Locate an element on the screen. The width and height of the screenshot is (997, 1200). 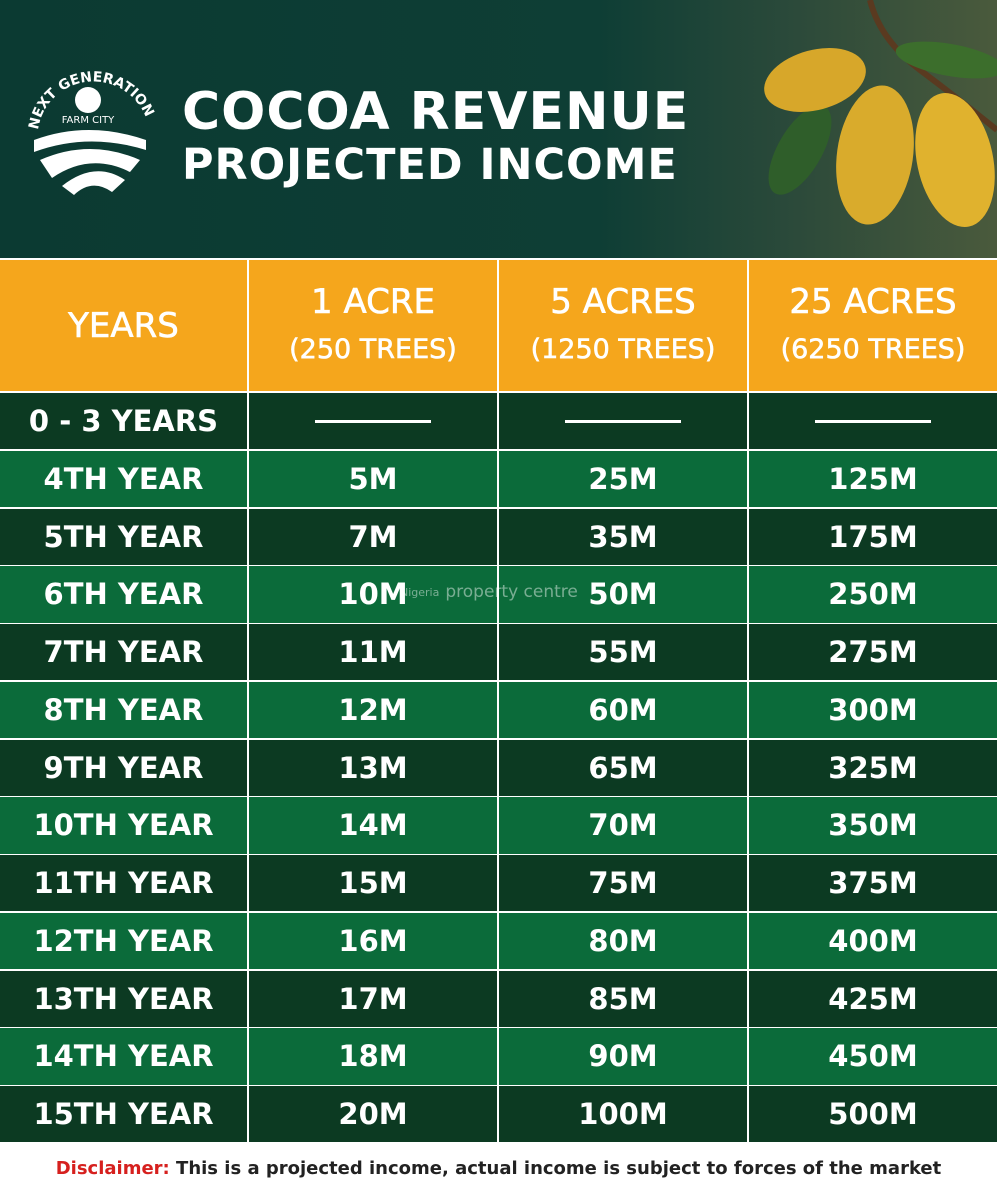
column-title: YEARS is located at coordinates (123, 325).